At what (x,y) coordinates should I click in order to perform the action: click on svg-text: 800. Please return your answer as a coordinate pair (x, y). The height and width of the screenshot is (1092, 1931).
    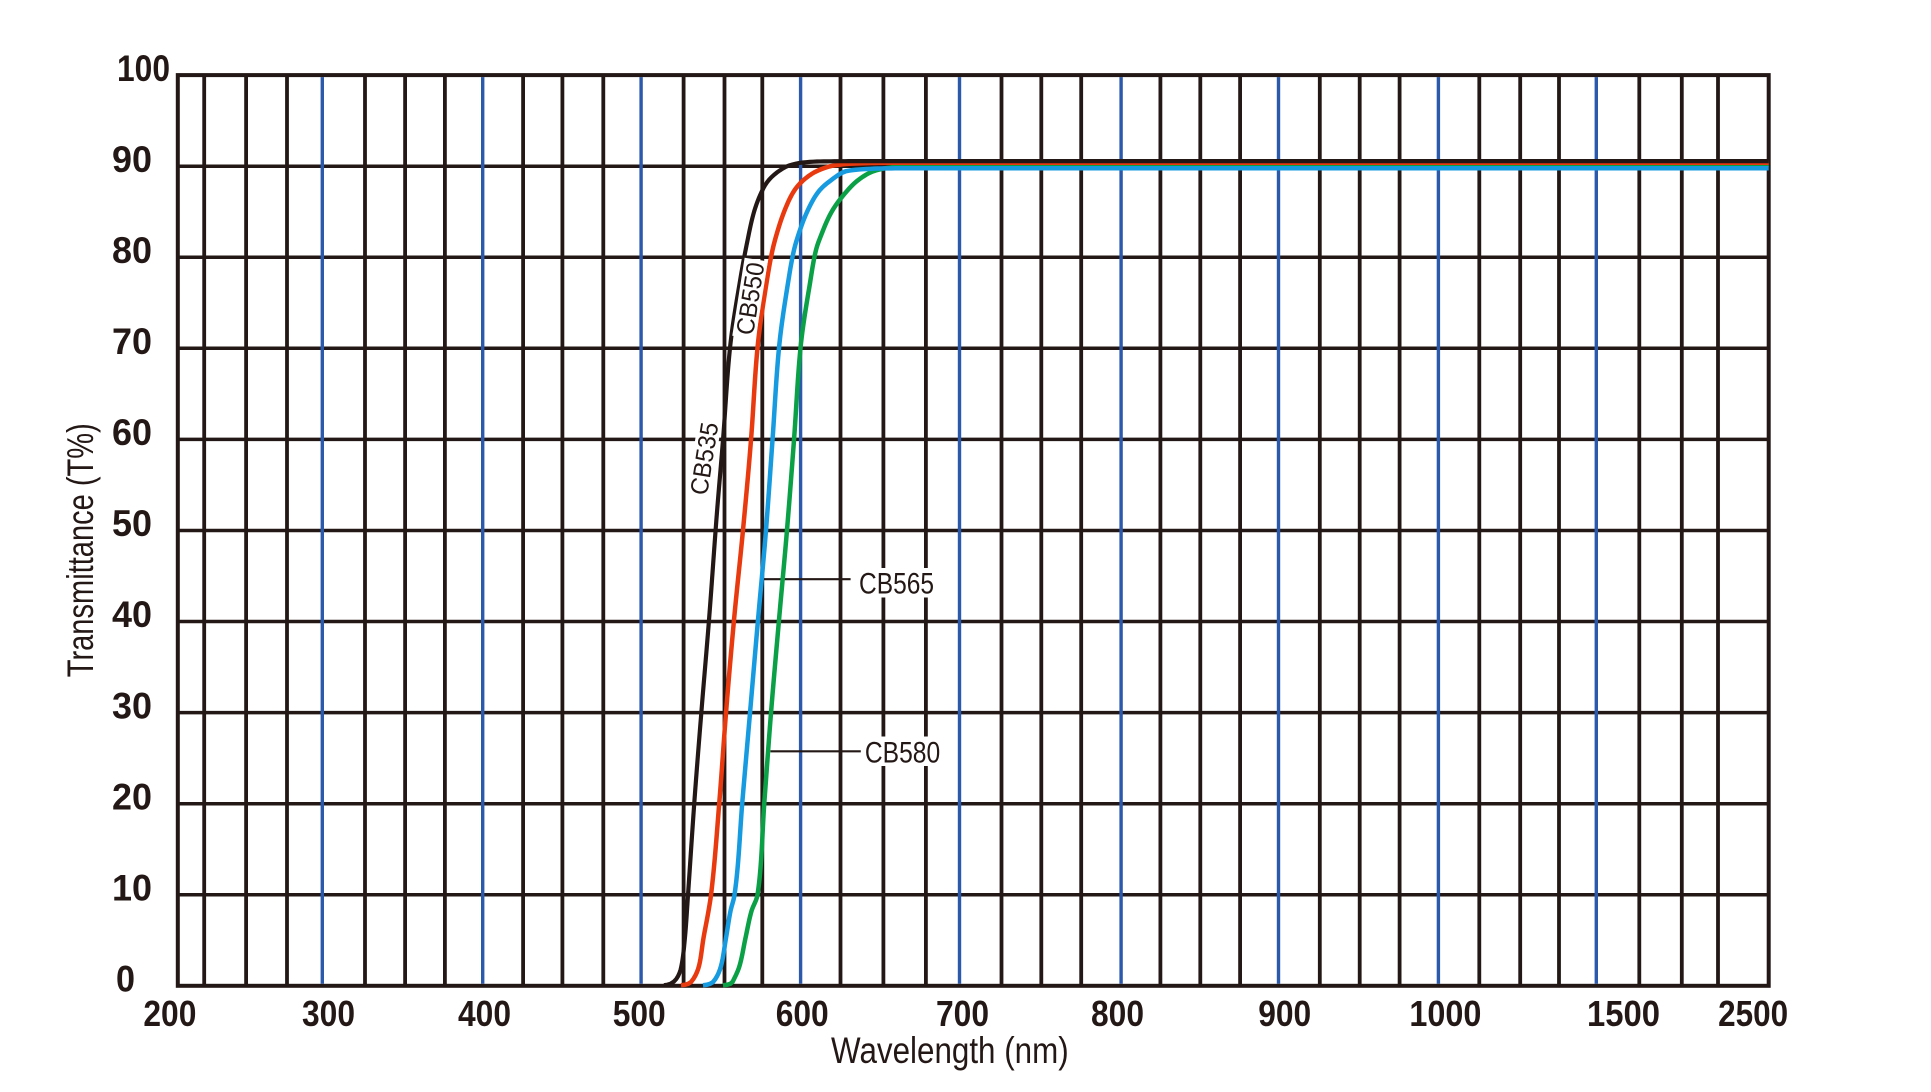
    Looking at the image, I should click on (1117, 1013).